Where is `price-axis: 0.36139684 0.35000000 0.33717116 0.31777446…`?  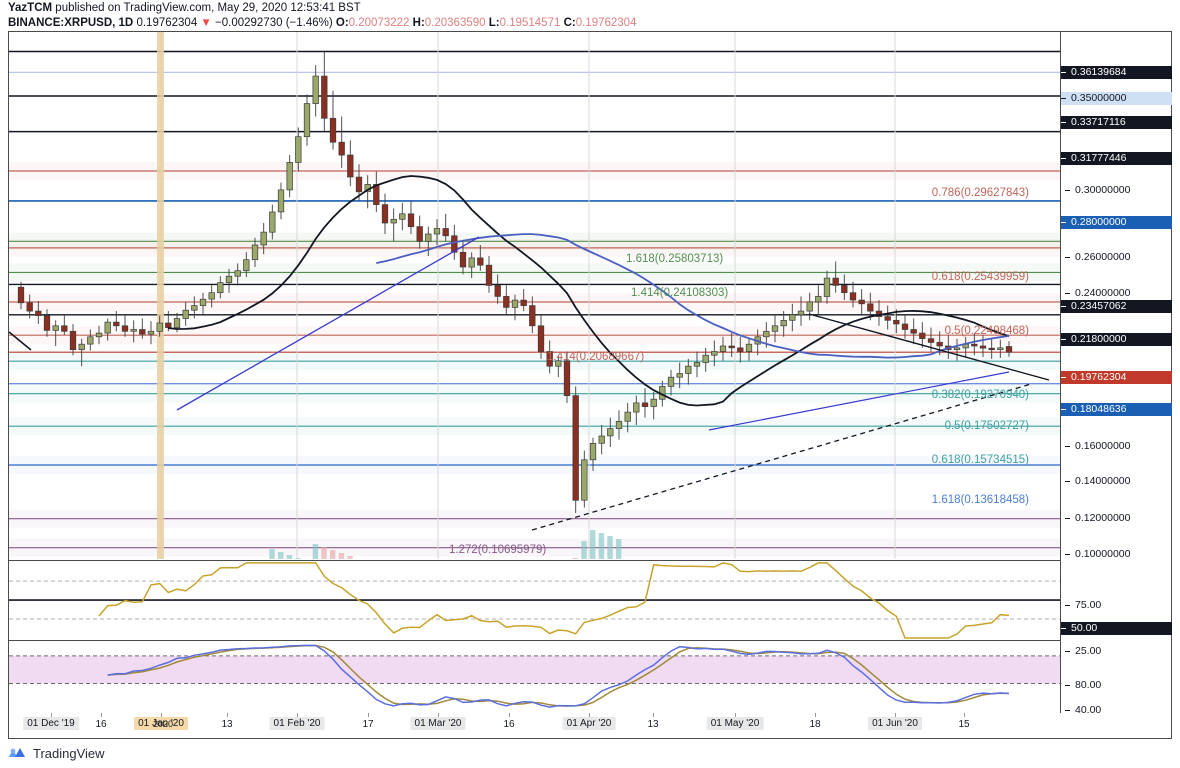 price-axis: 0.36139684 0.35000000 0.33717116 0.31777446… is located at coordinates (1116, 386).